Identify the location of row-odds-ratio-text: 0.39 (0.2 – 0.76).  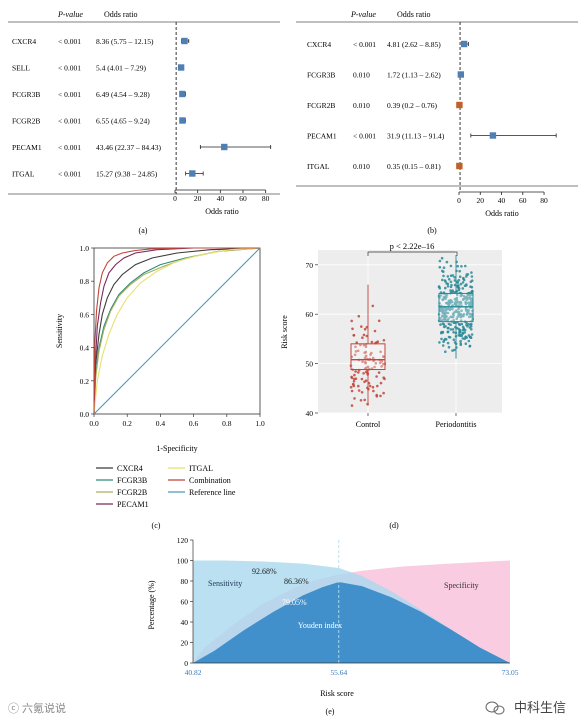
(412, 105).